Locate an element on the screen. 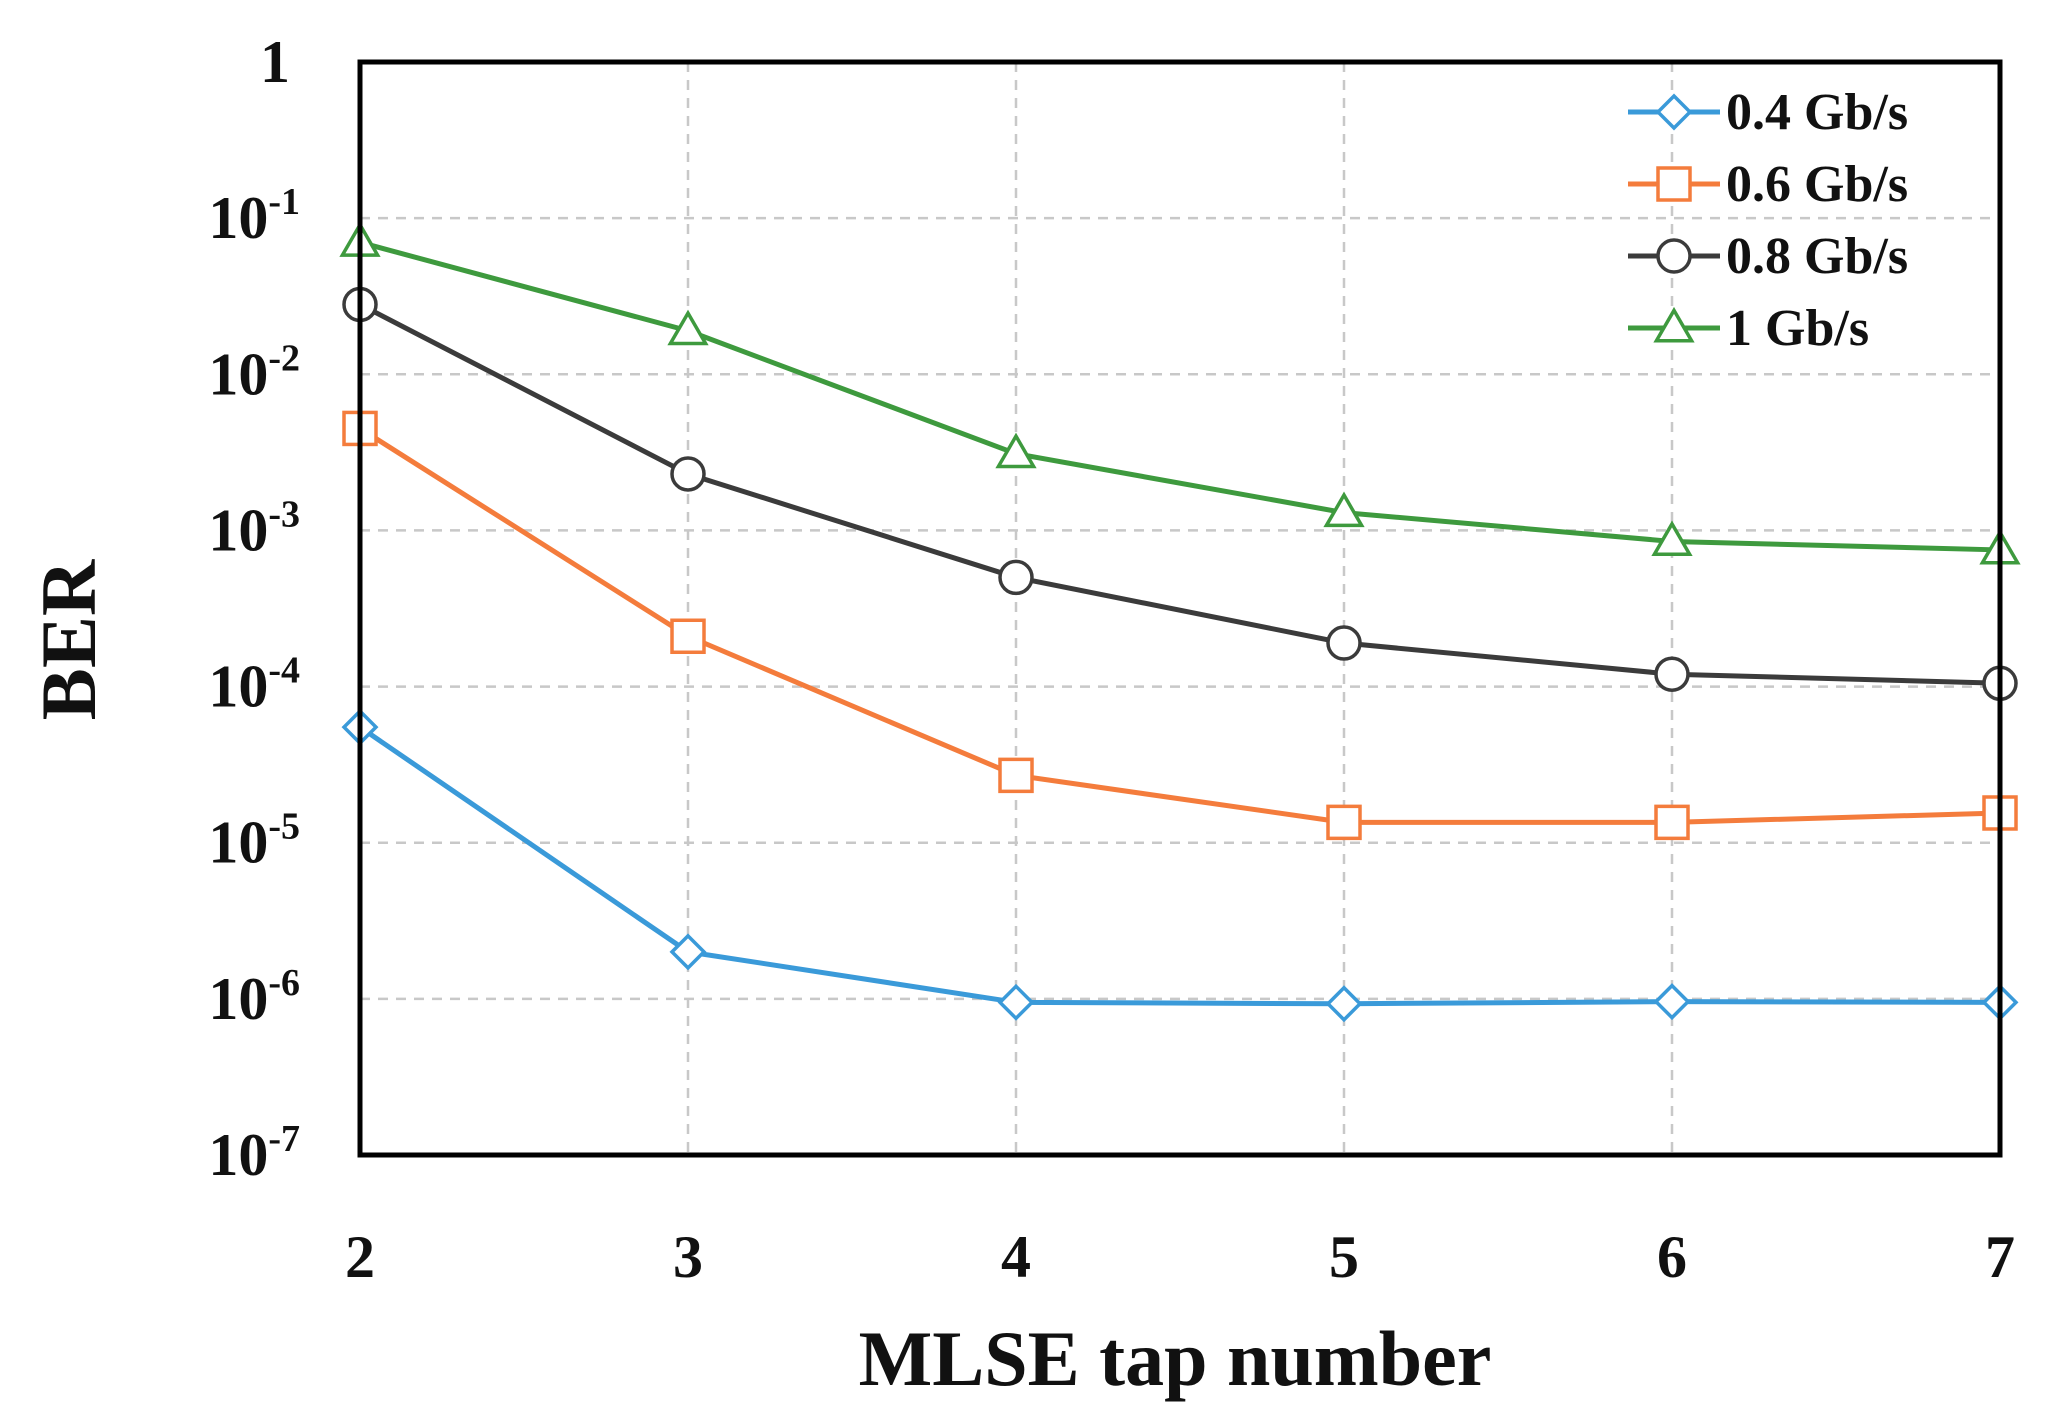 The image size is (2046, 1423). x-tick-label: 4 is located at coordinates (1016, 1257).